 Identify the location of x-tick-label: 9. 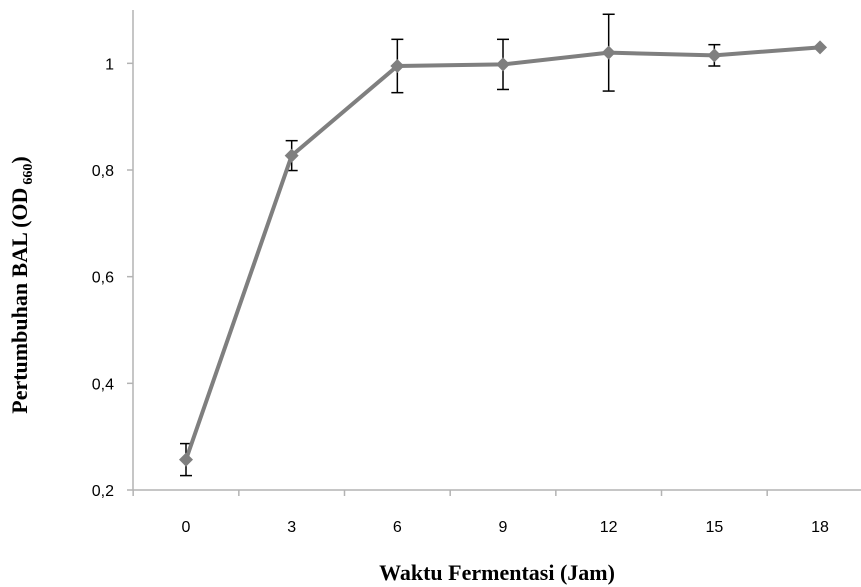
(503, 527).